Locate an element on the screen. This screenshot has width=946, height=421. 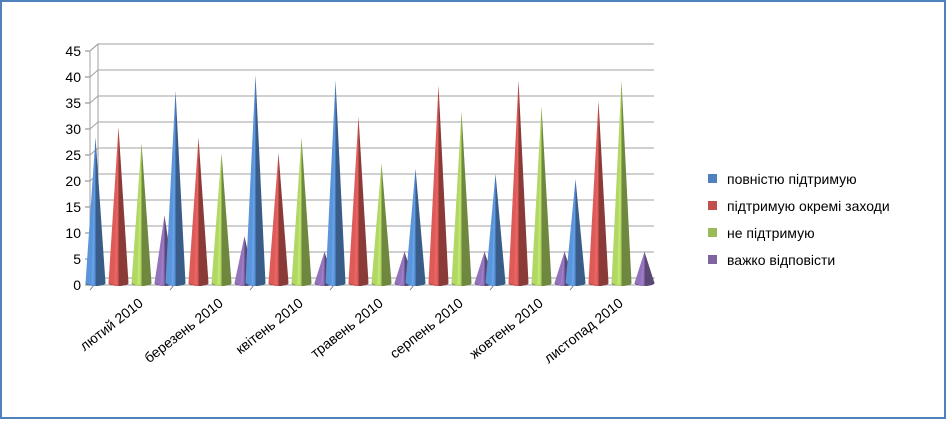
y-tick-label: 5 is located at coordinates (77, 259).